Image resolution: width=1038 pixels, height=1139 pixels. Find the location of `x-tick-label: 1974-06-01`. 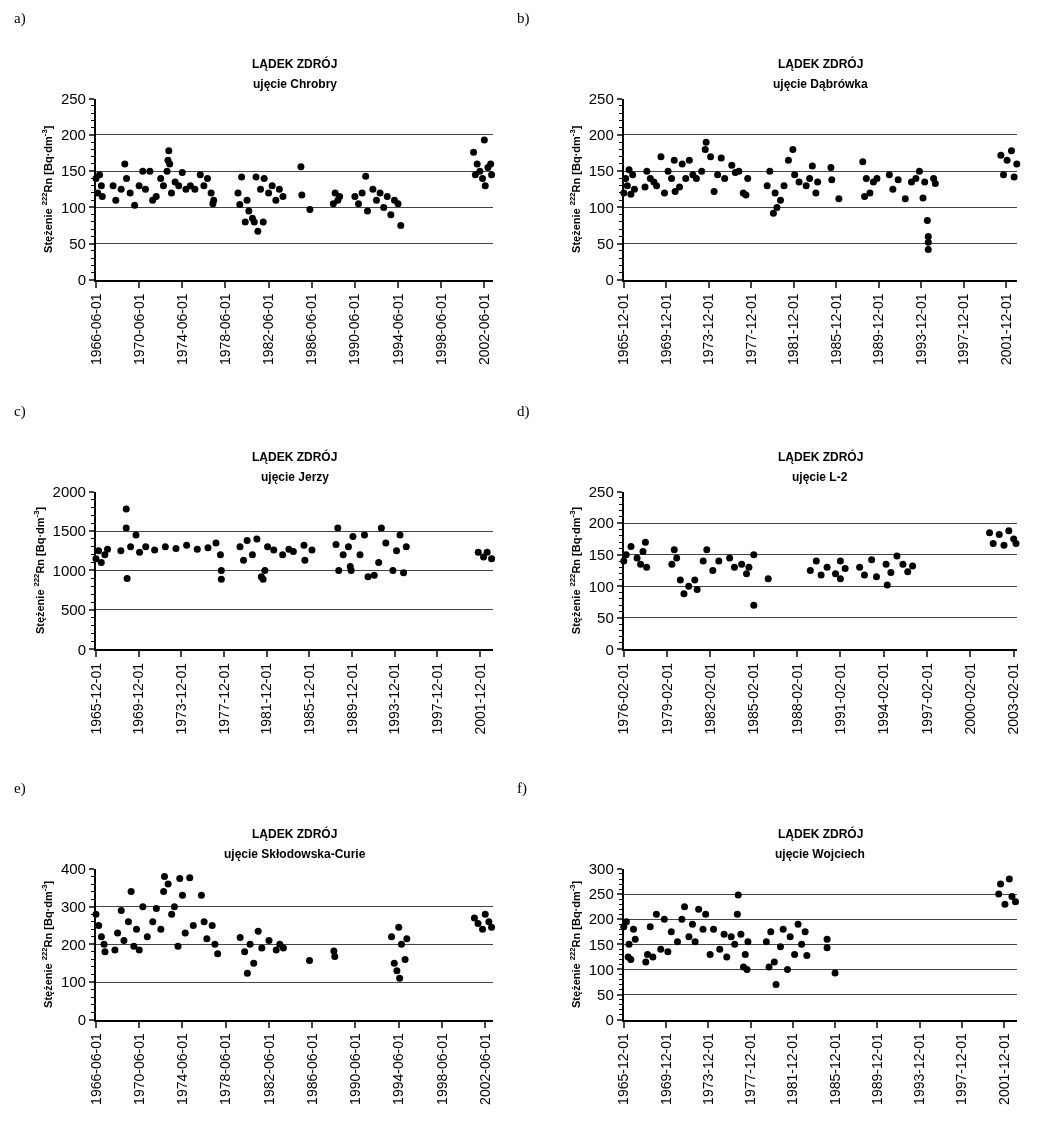

x-tick-label: 1974-06-01 is located at coordinates (182, 1069).